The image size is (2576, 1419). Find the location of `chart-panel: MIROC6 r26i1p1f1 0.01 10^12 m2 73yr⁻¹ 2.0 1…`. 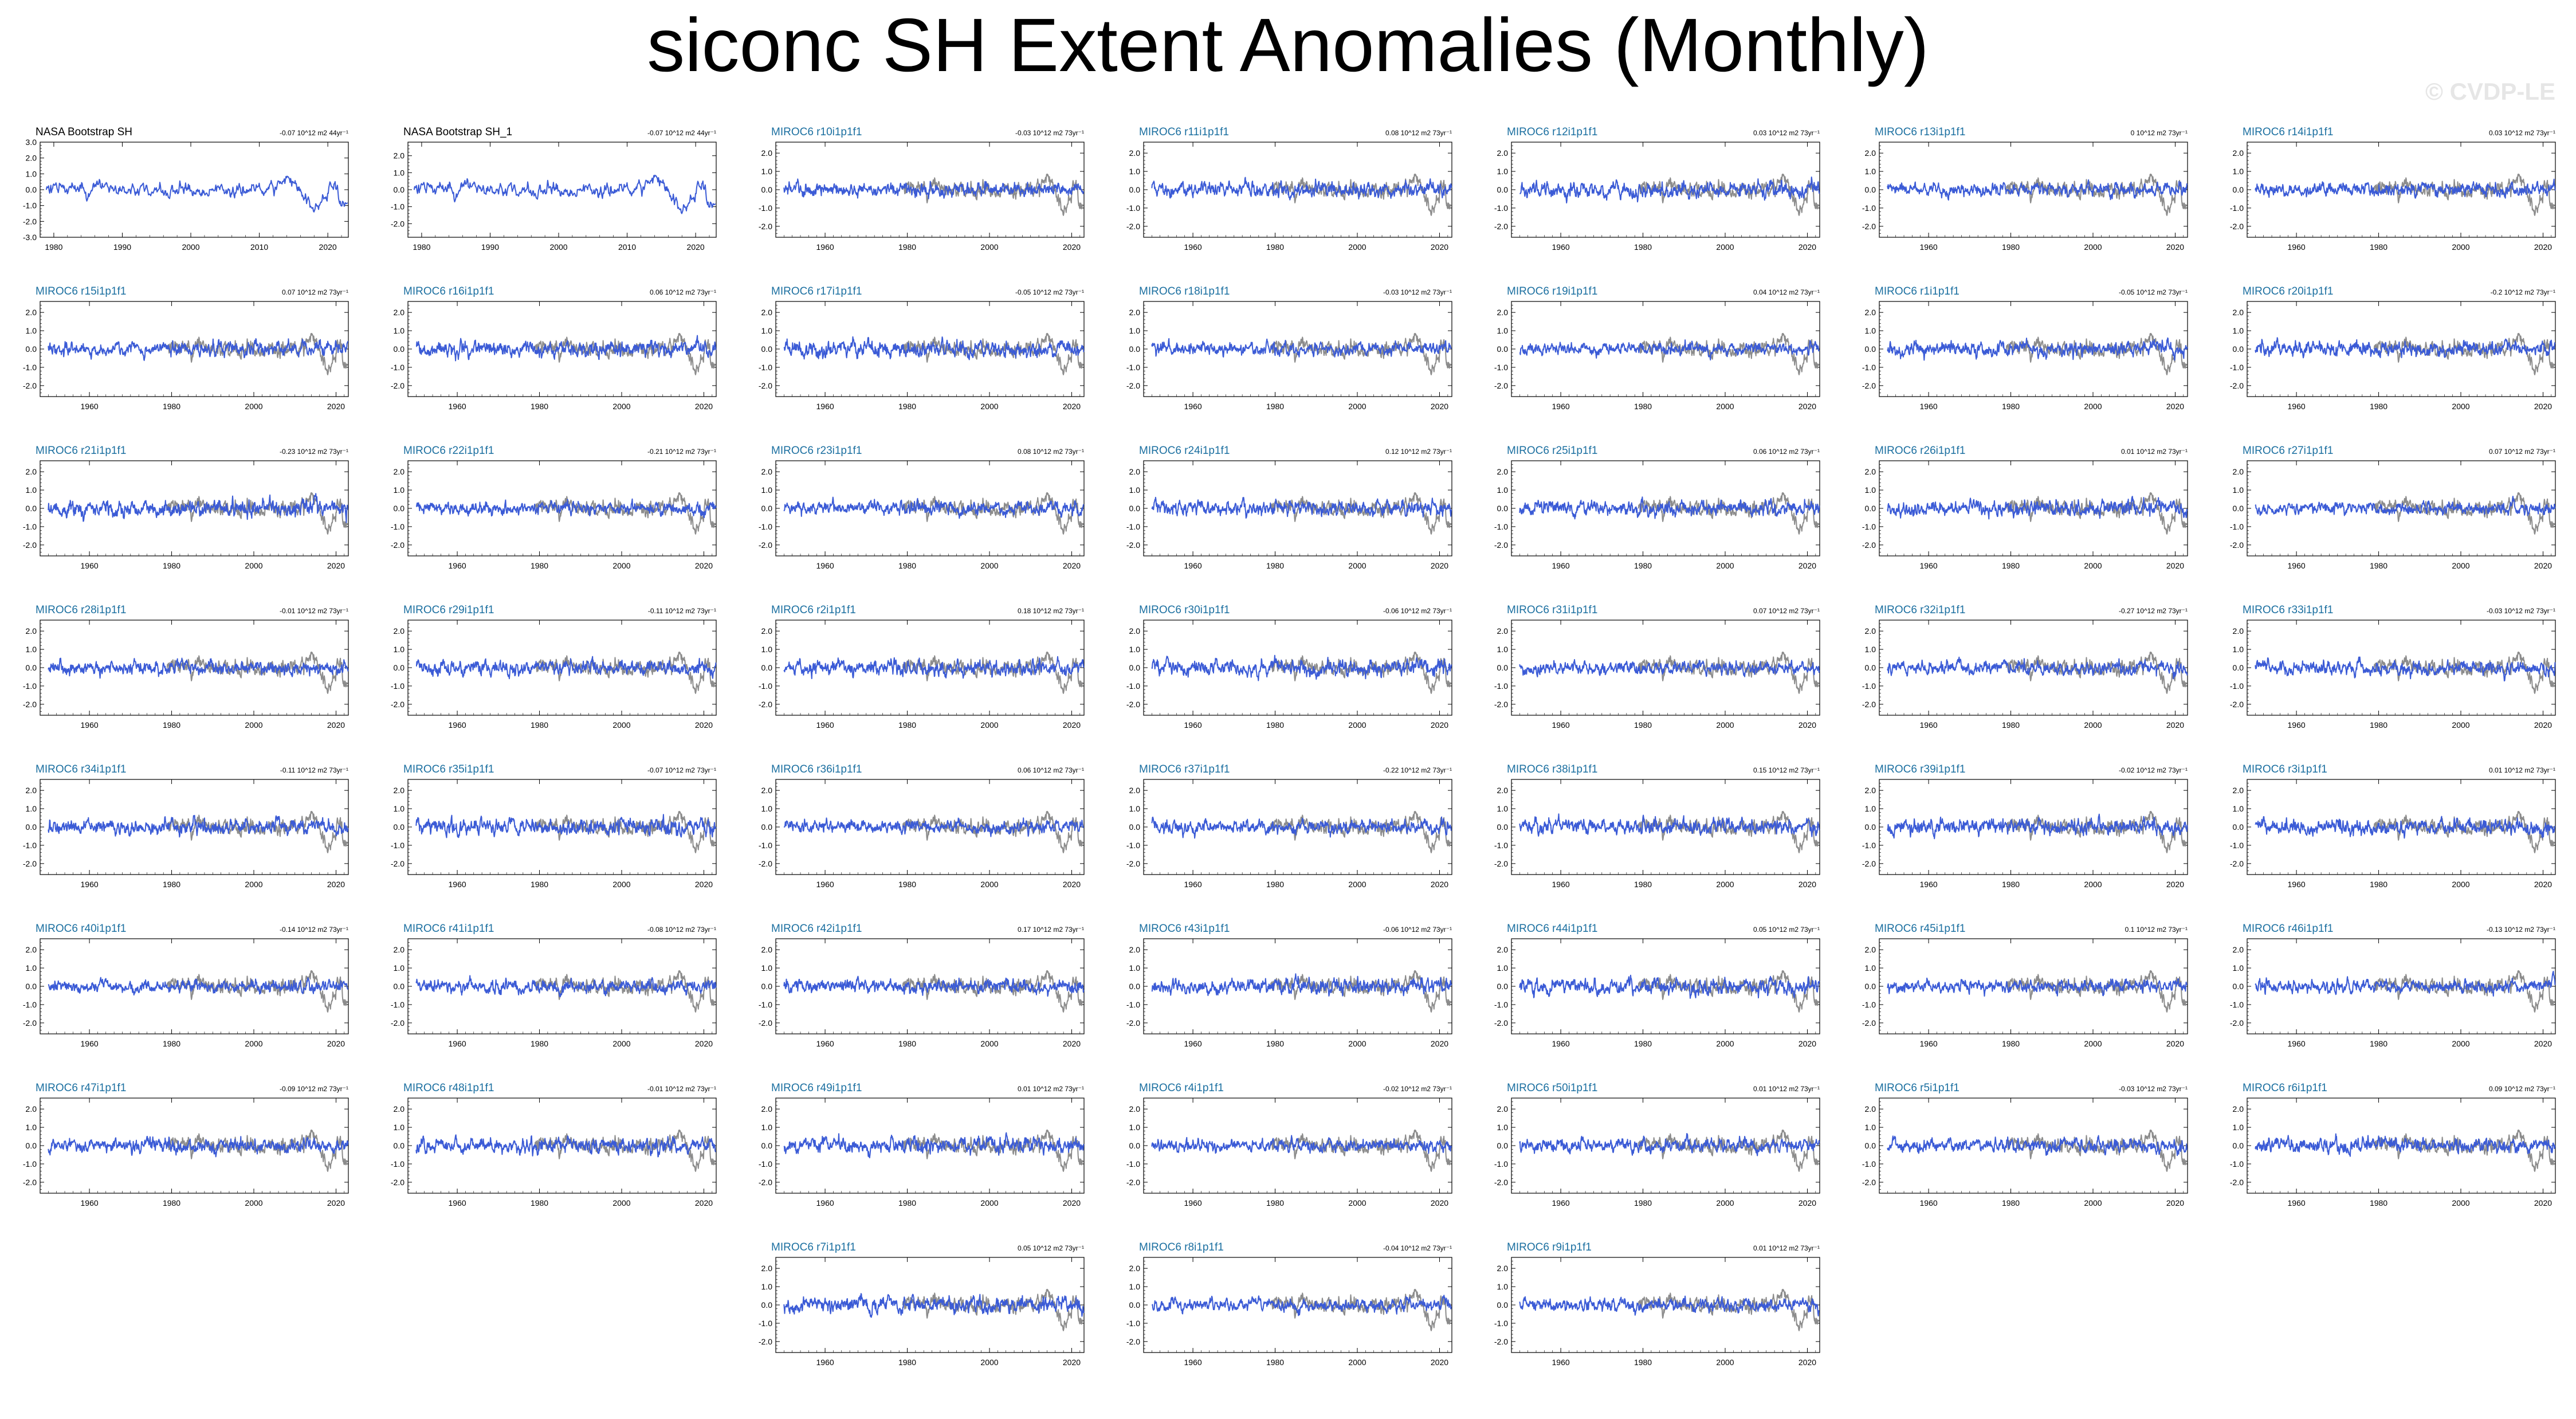

chart-panel: MIROC6 r26i1p1f1 0.01 10^12 m2 73yr⁻¹ 2.0 1… is located at coordinates (2025, 507).